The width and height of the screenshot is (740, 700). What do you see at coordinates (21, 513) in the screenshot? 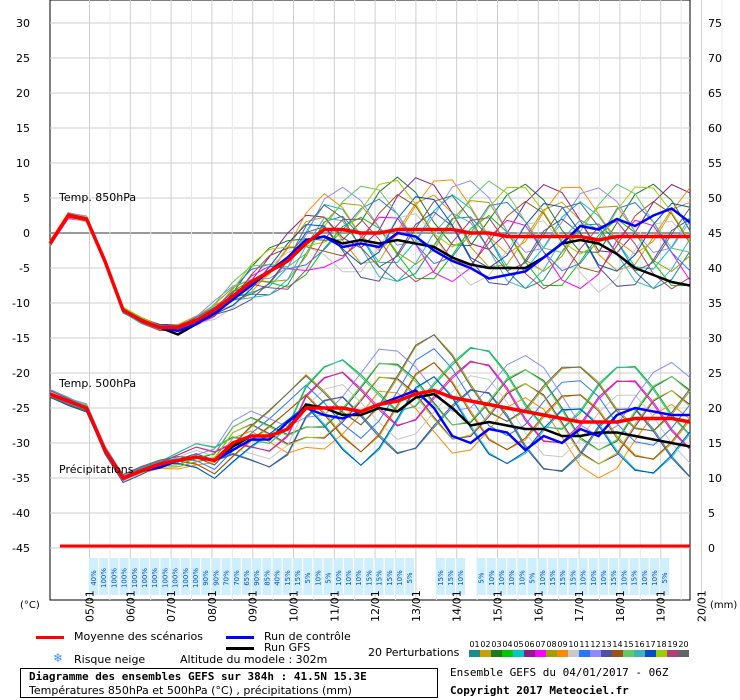
I see `y-left-tick-label: -40` at bounding box center [21, 513].